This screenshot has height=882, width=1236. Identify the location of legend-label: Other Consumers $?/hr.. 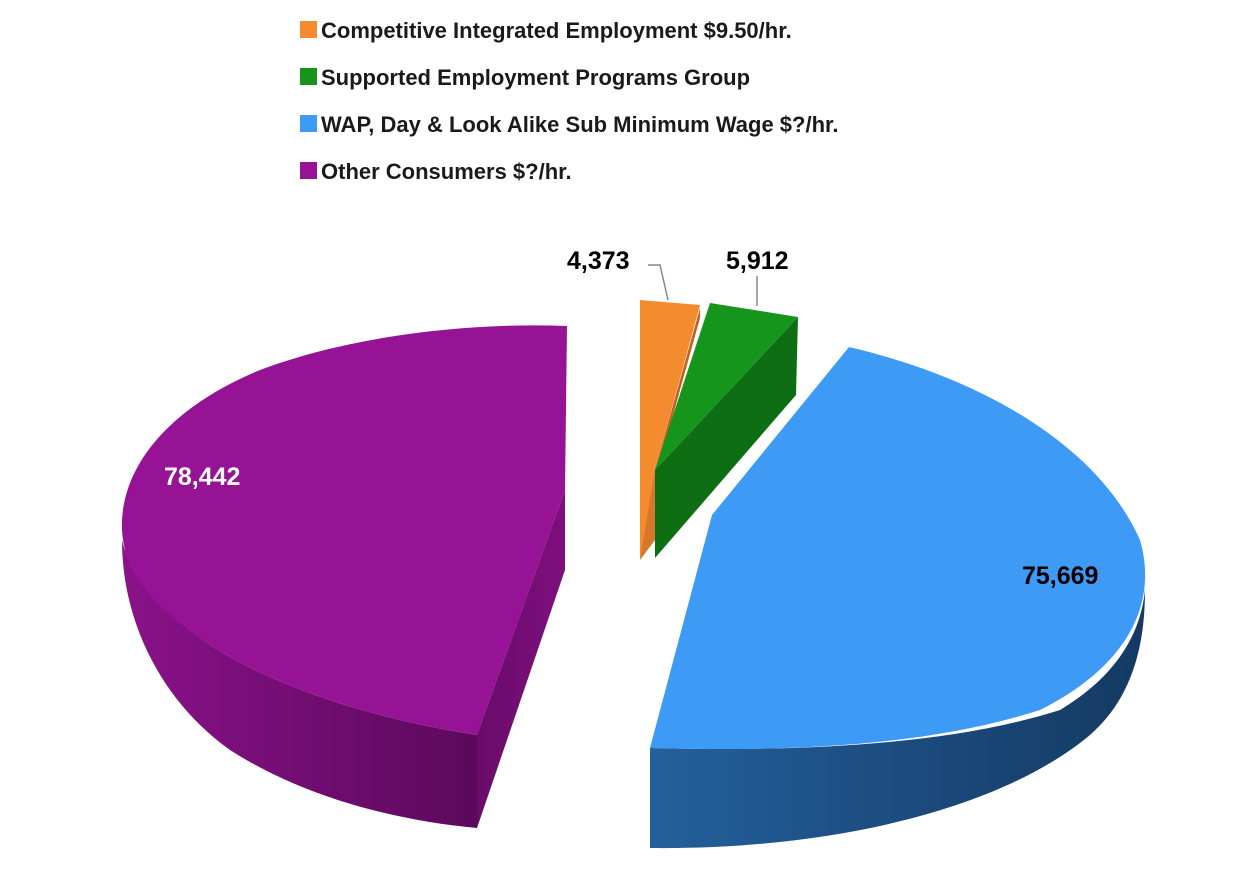
(446, 171).